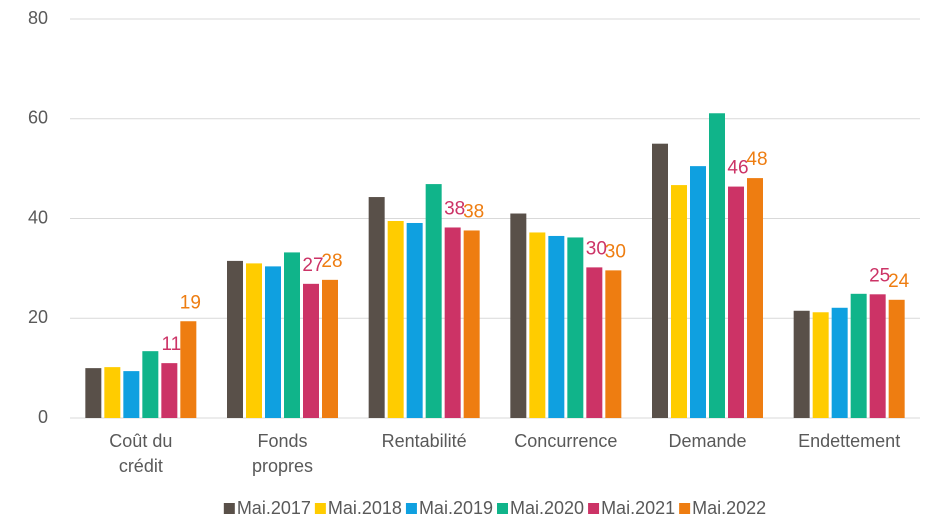  Describe the element at coordinates (365, 508) in the screenshot. I see `legend-label: Mai.2018` at that location.